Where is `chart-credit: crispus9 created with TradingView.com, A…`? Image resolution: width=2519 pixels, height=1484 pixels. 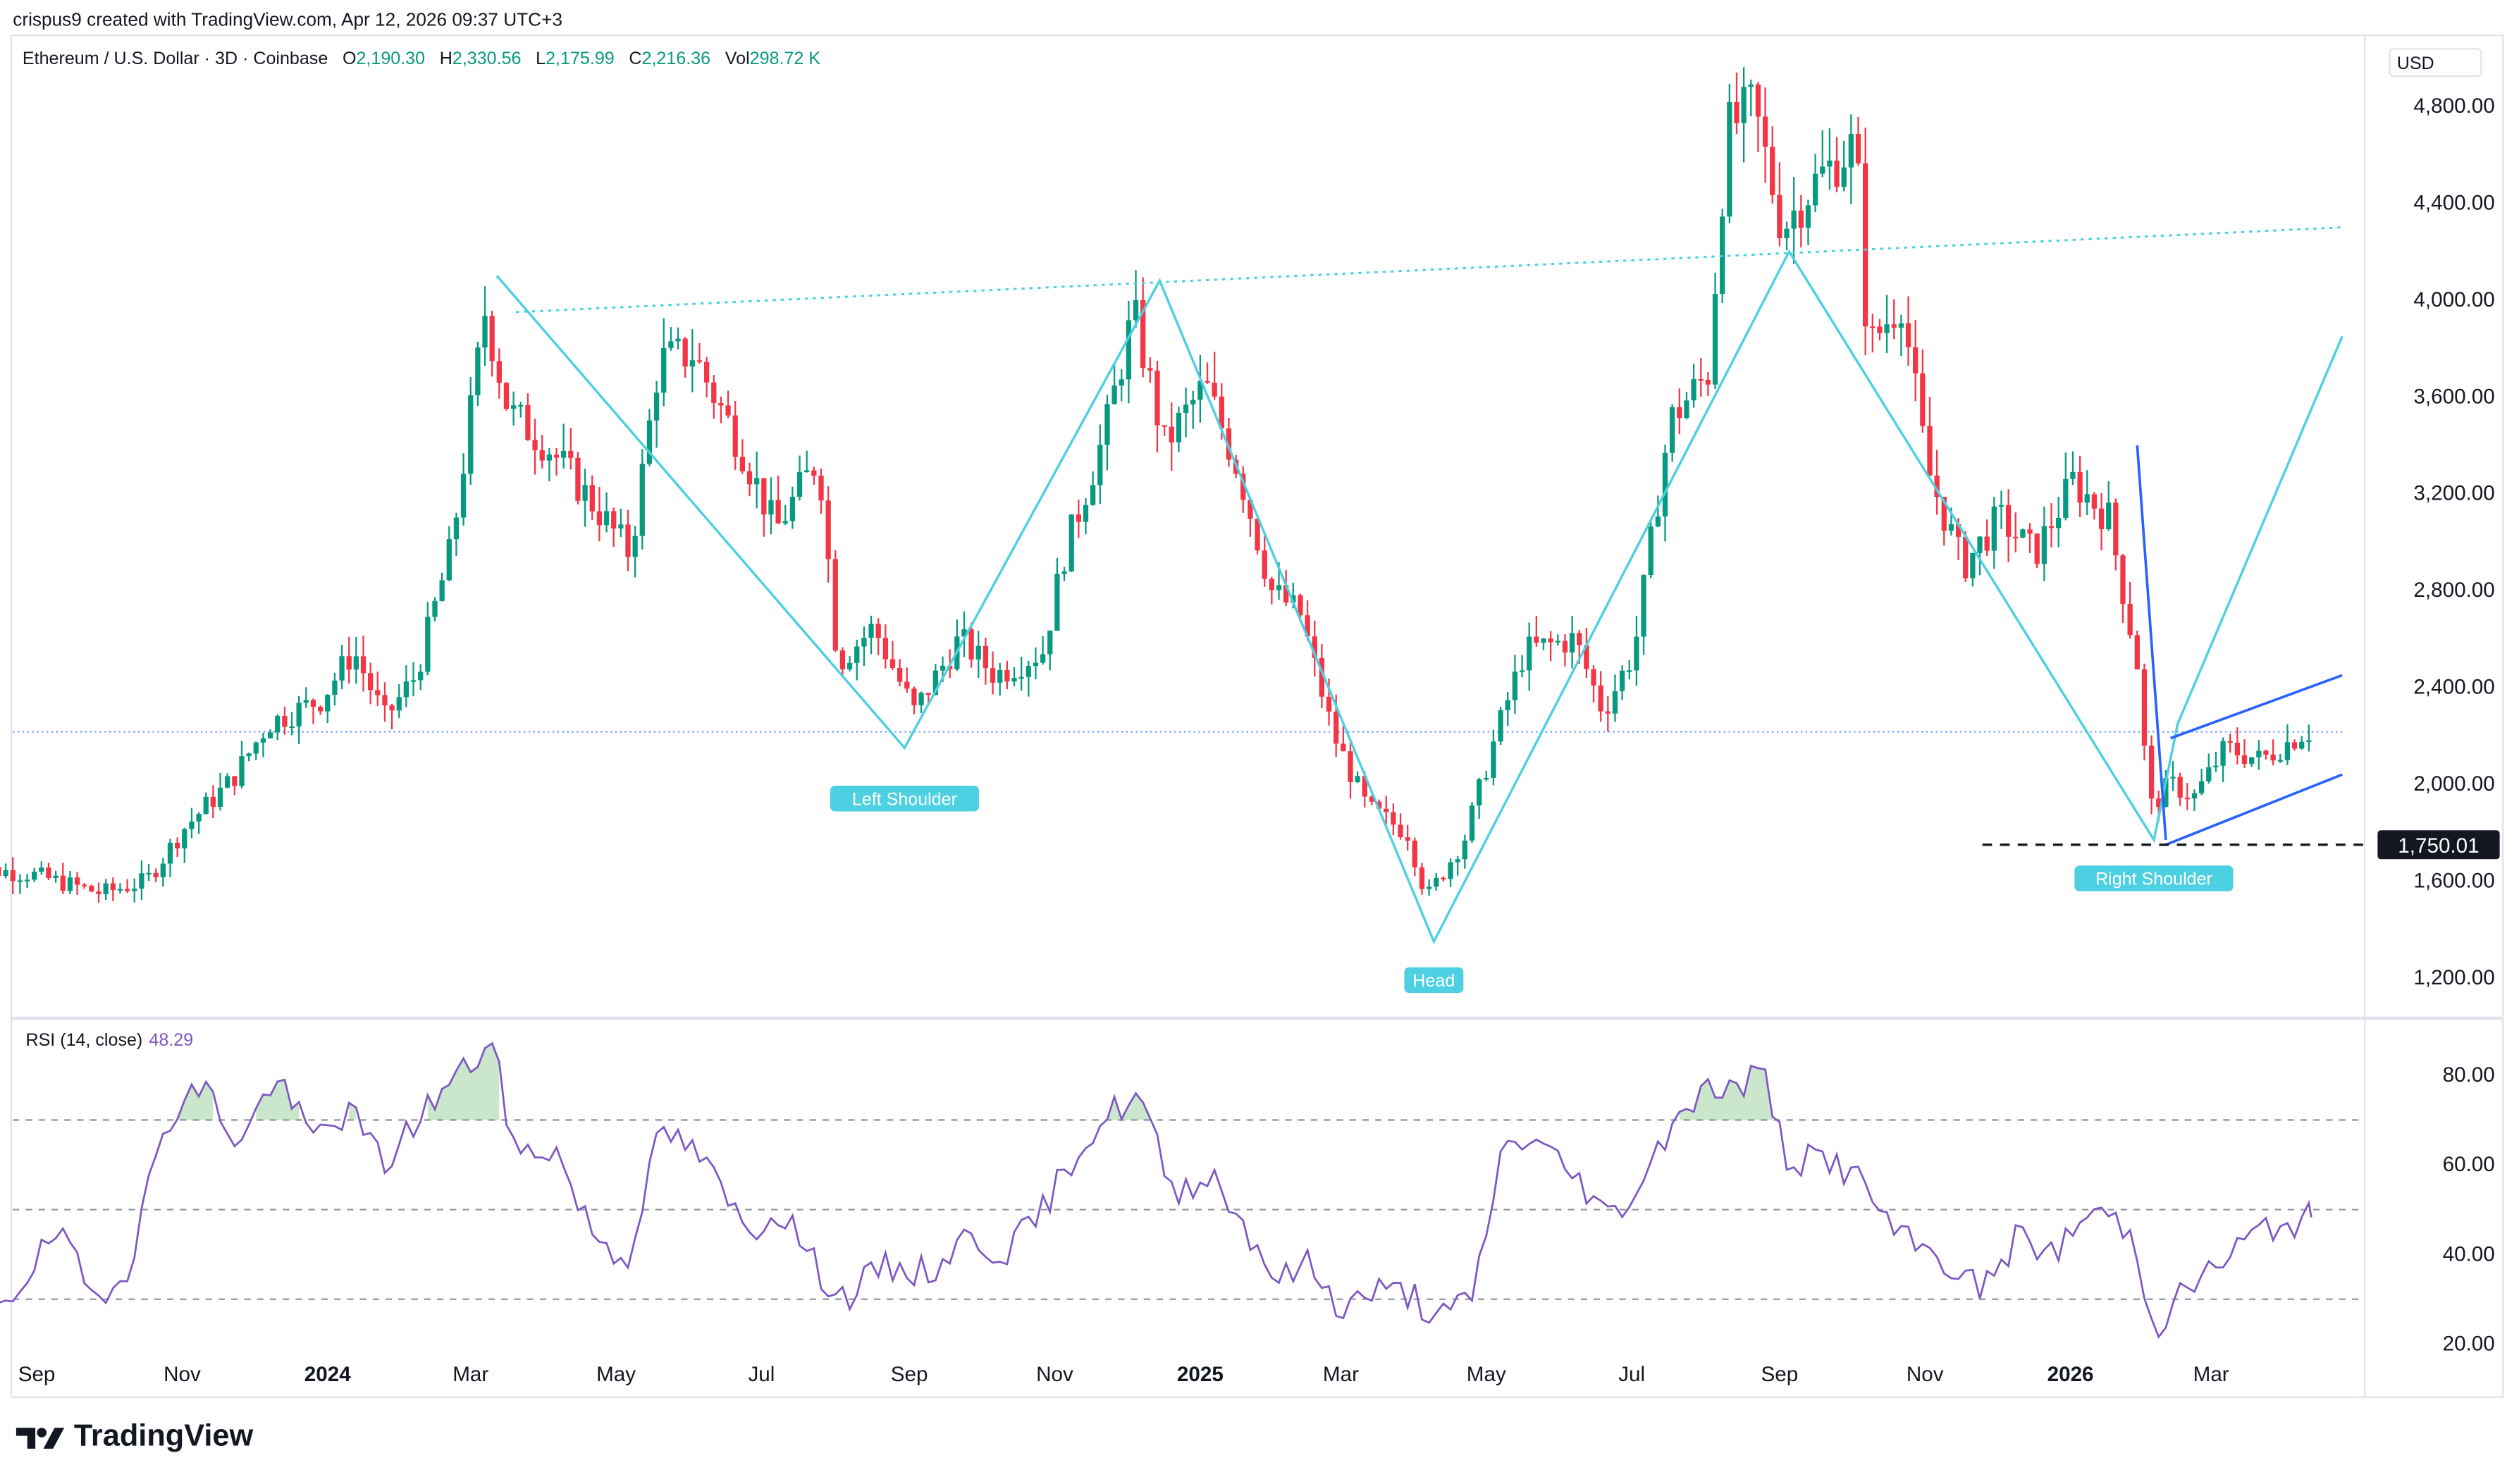 chart-credit: crispus9 created with TradingView.com, A… is located at coordinates (288, 21).